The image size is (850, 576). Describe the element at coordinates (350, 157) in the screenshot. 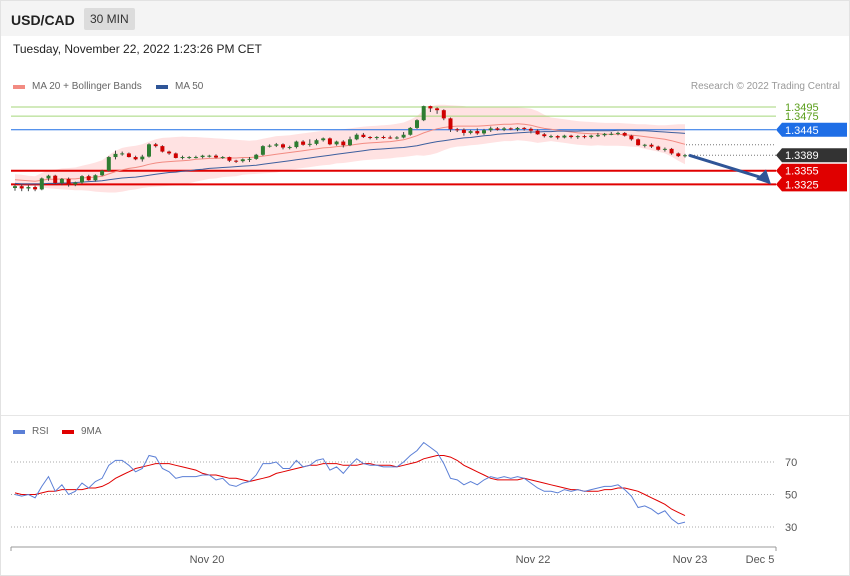

I see `ma50-line` at that location.